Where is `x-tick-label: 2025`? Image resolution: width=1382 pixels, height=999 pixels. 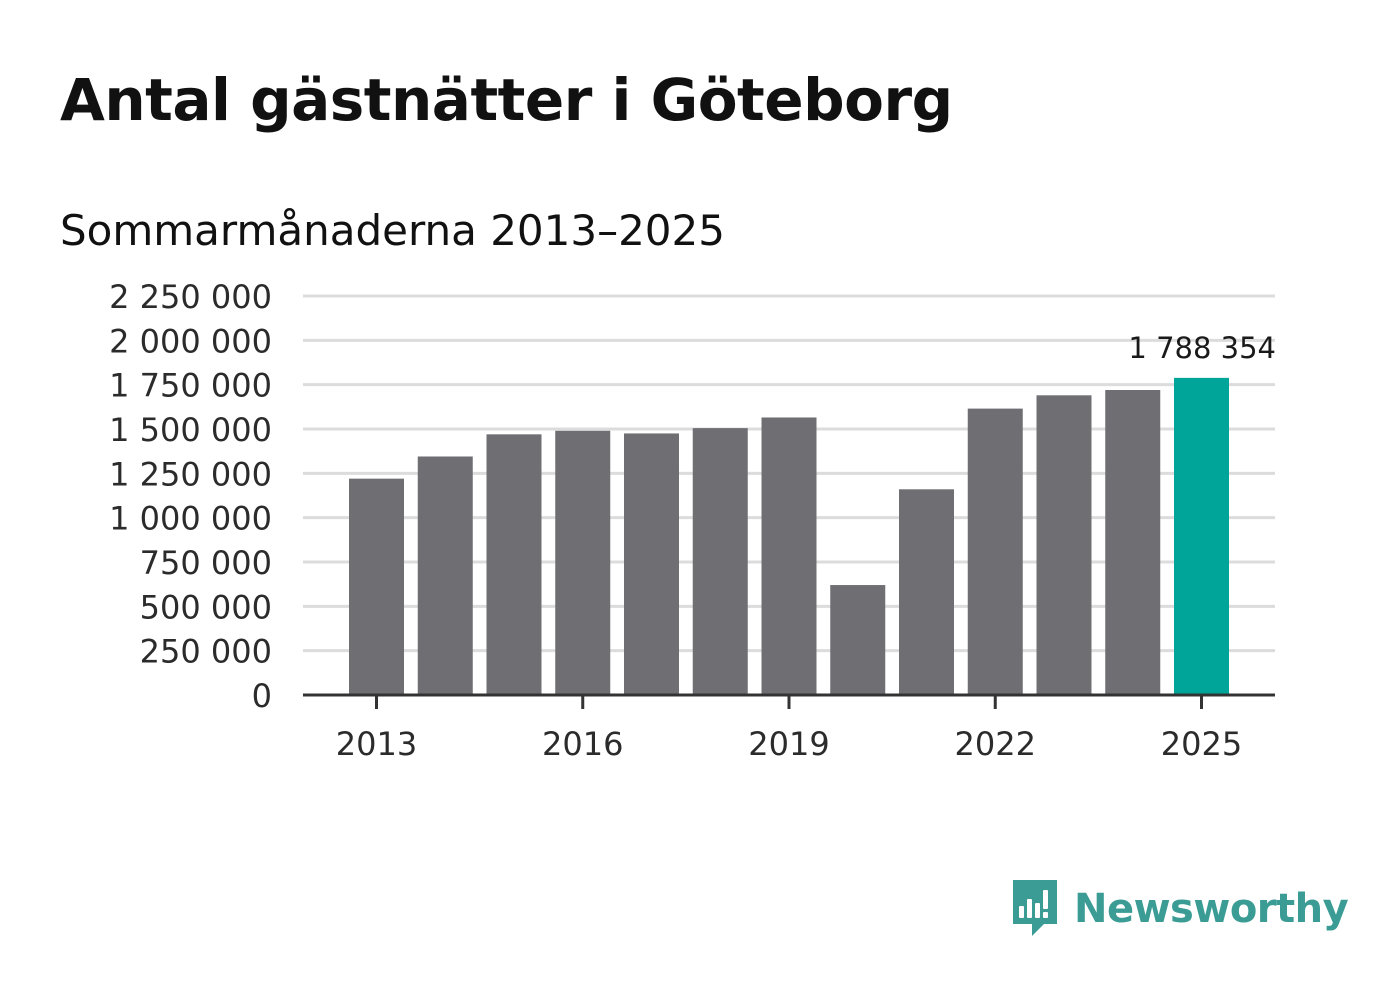
x-tick-label: 2025 is located at coordinates (1201, 744).